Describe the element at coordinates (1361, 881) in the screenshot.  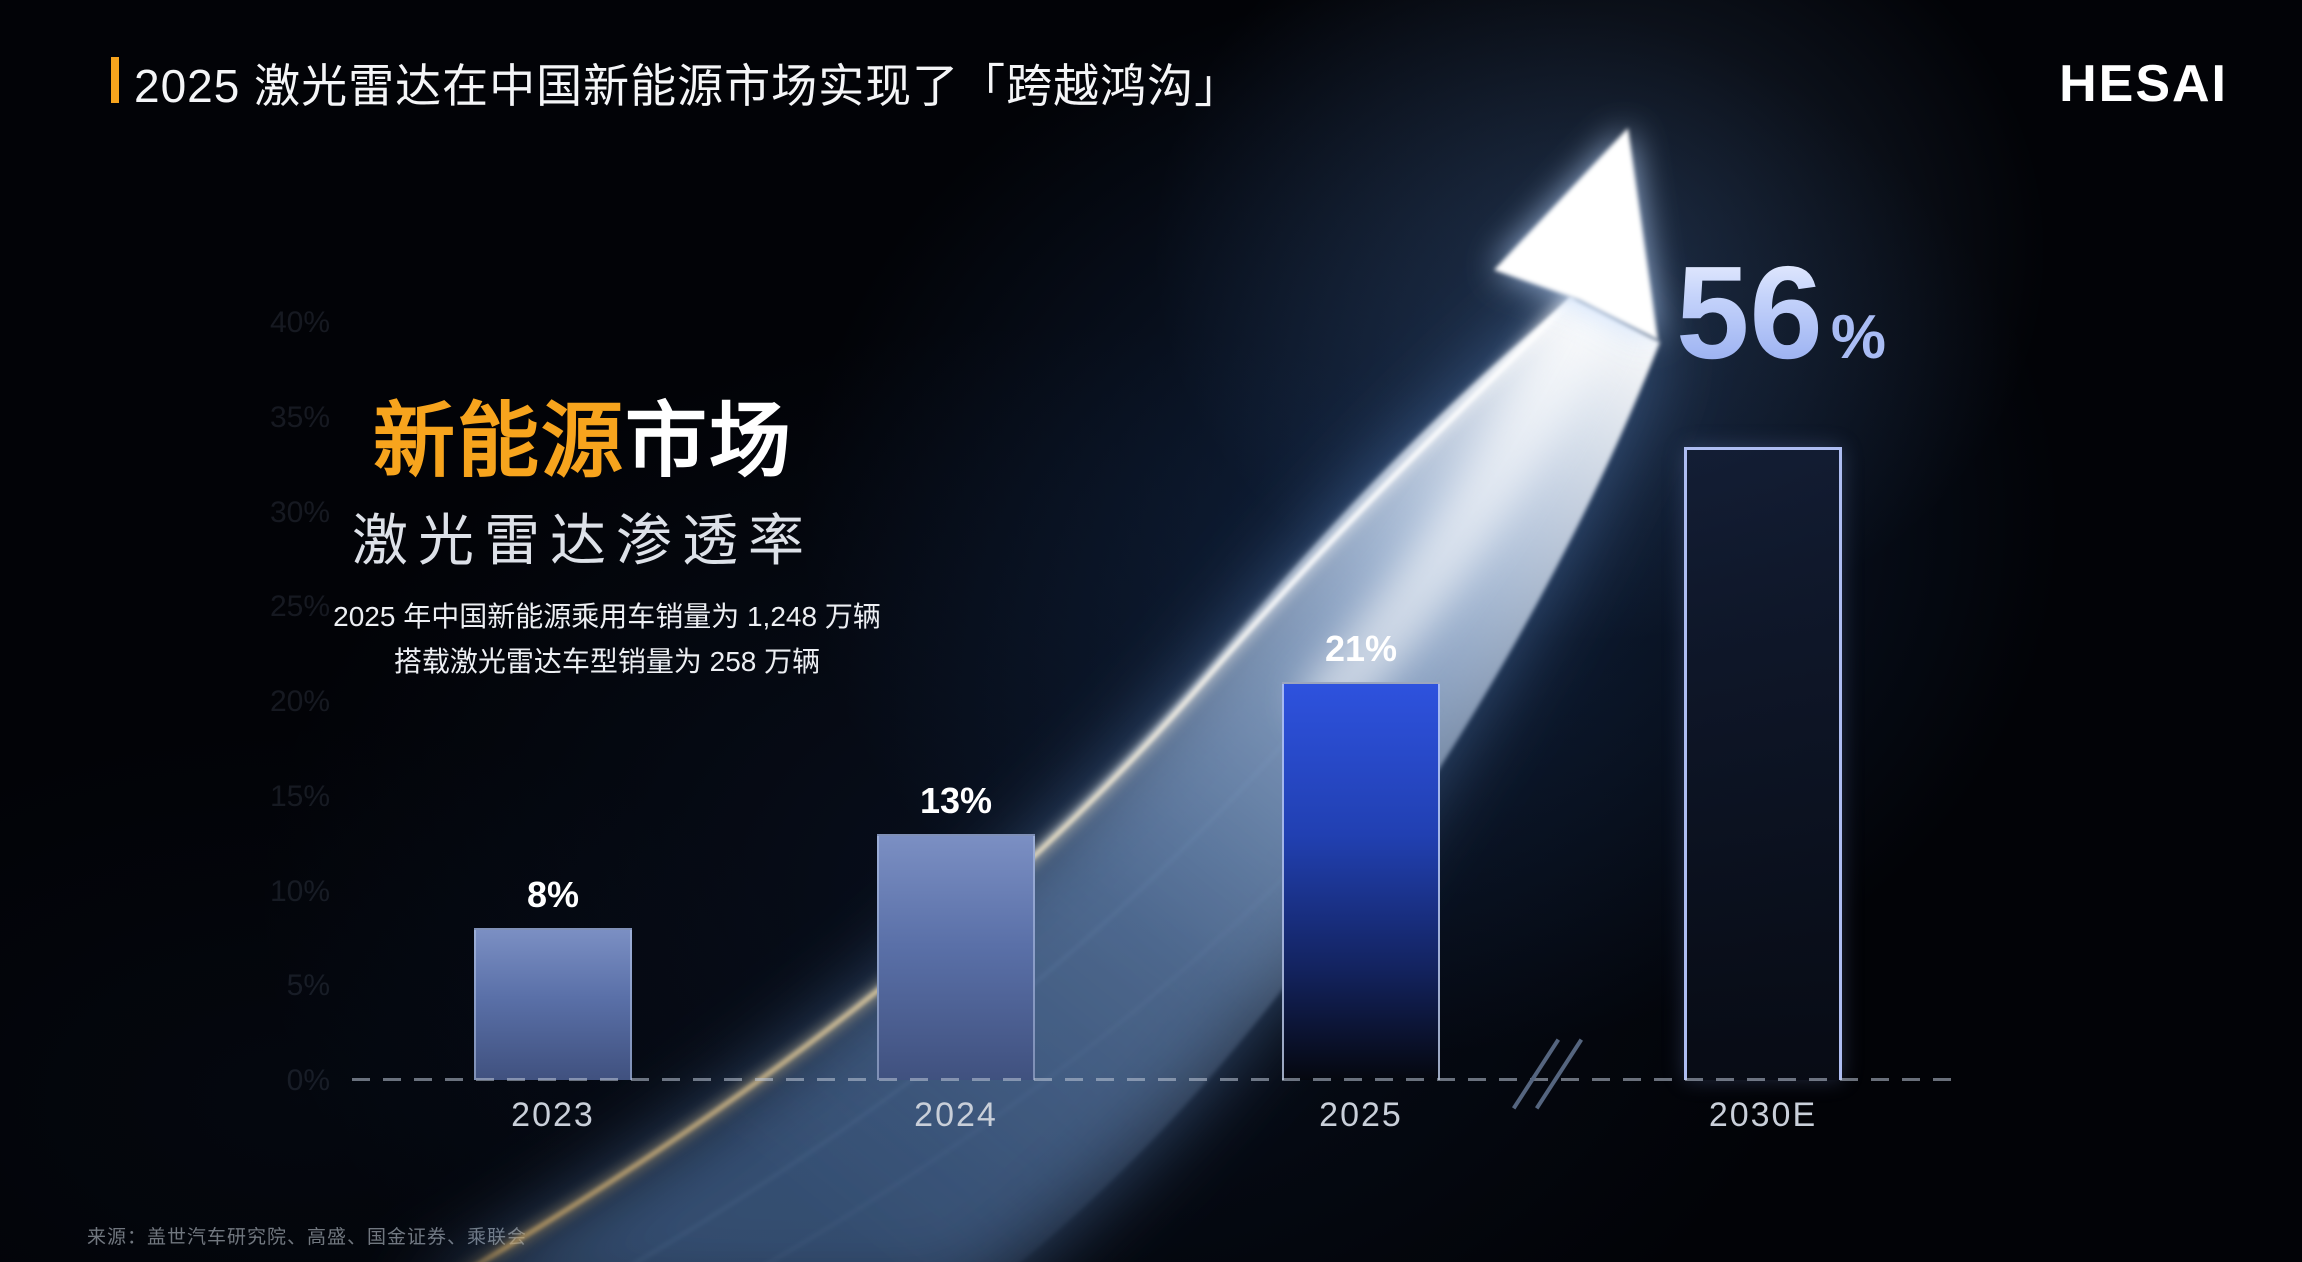
I see `bar-2025` at that location.